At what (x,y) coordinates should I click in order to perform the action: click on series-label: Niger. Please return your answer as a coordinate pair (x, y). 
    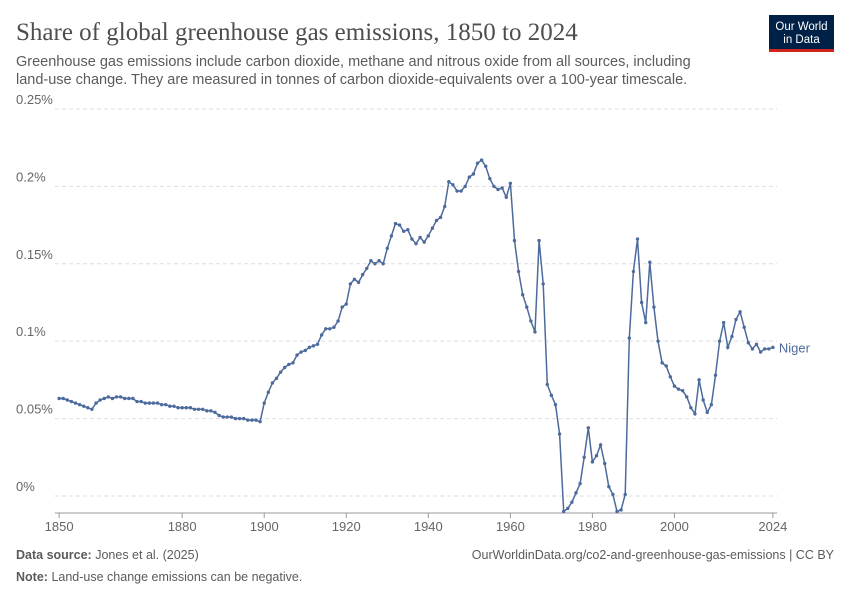
    Looking at the image, I should click on (795, 347).